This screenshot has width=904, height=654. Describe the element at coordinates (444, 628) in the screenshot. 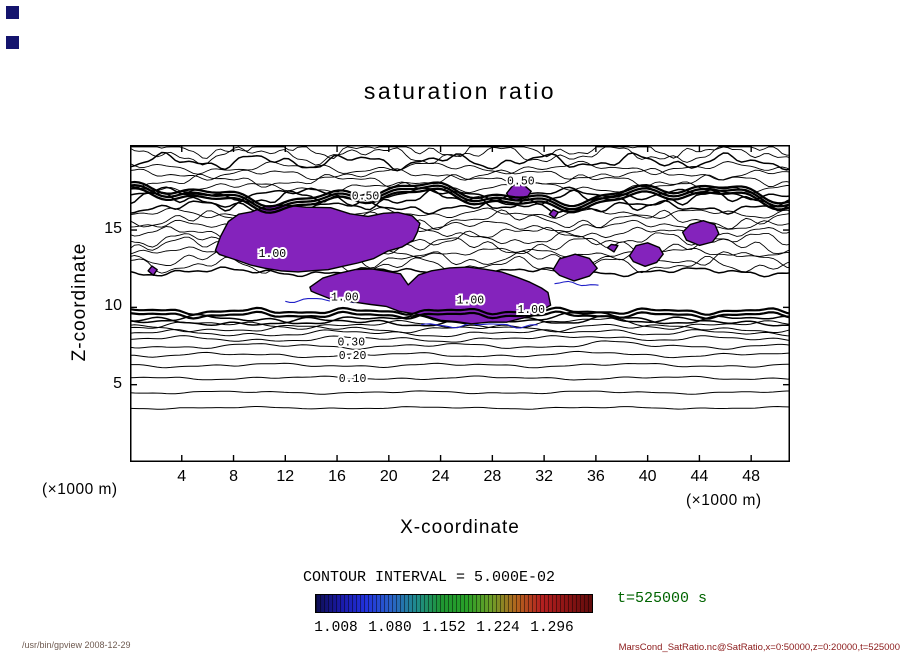

I see `colorbar-tick-label: 1.152` at that location.